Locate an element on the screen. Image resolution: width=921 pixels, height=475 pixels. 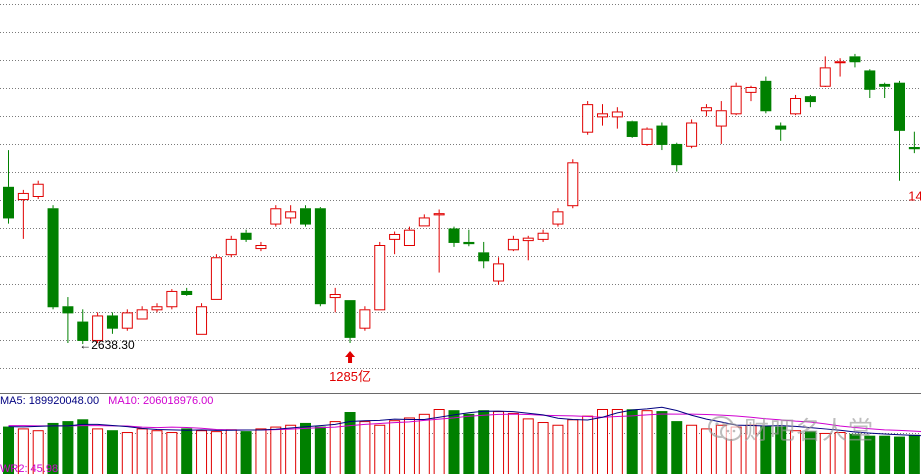
volume-annotation-label: 1488亿 is located at coordinates (914, 195).